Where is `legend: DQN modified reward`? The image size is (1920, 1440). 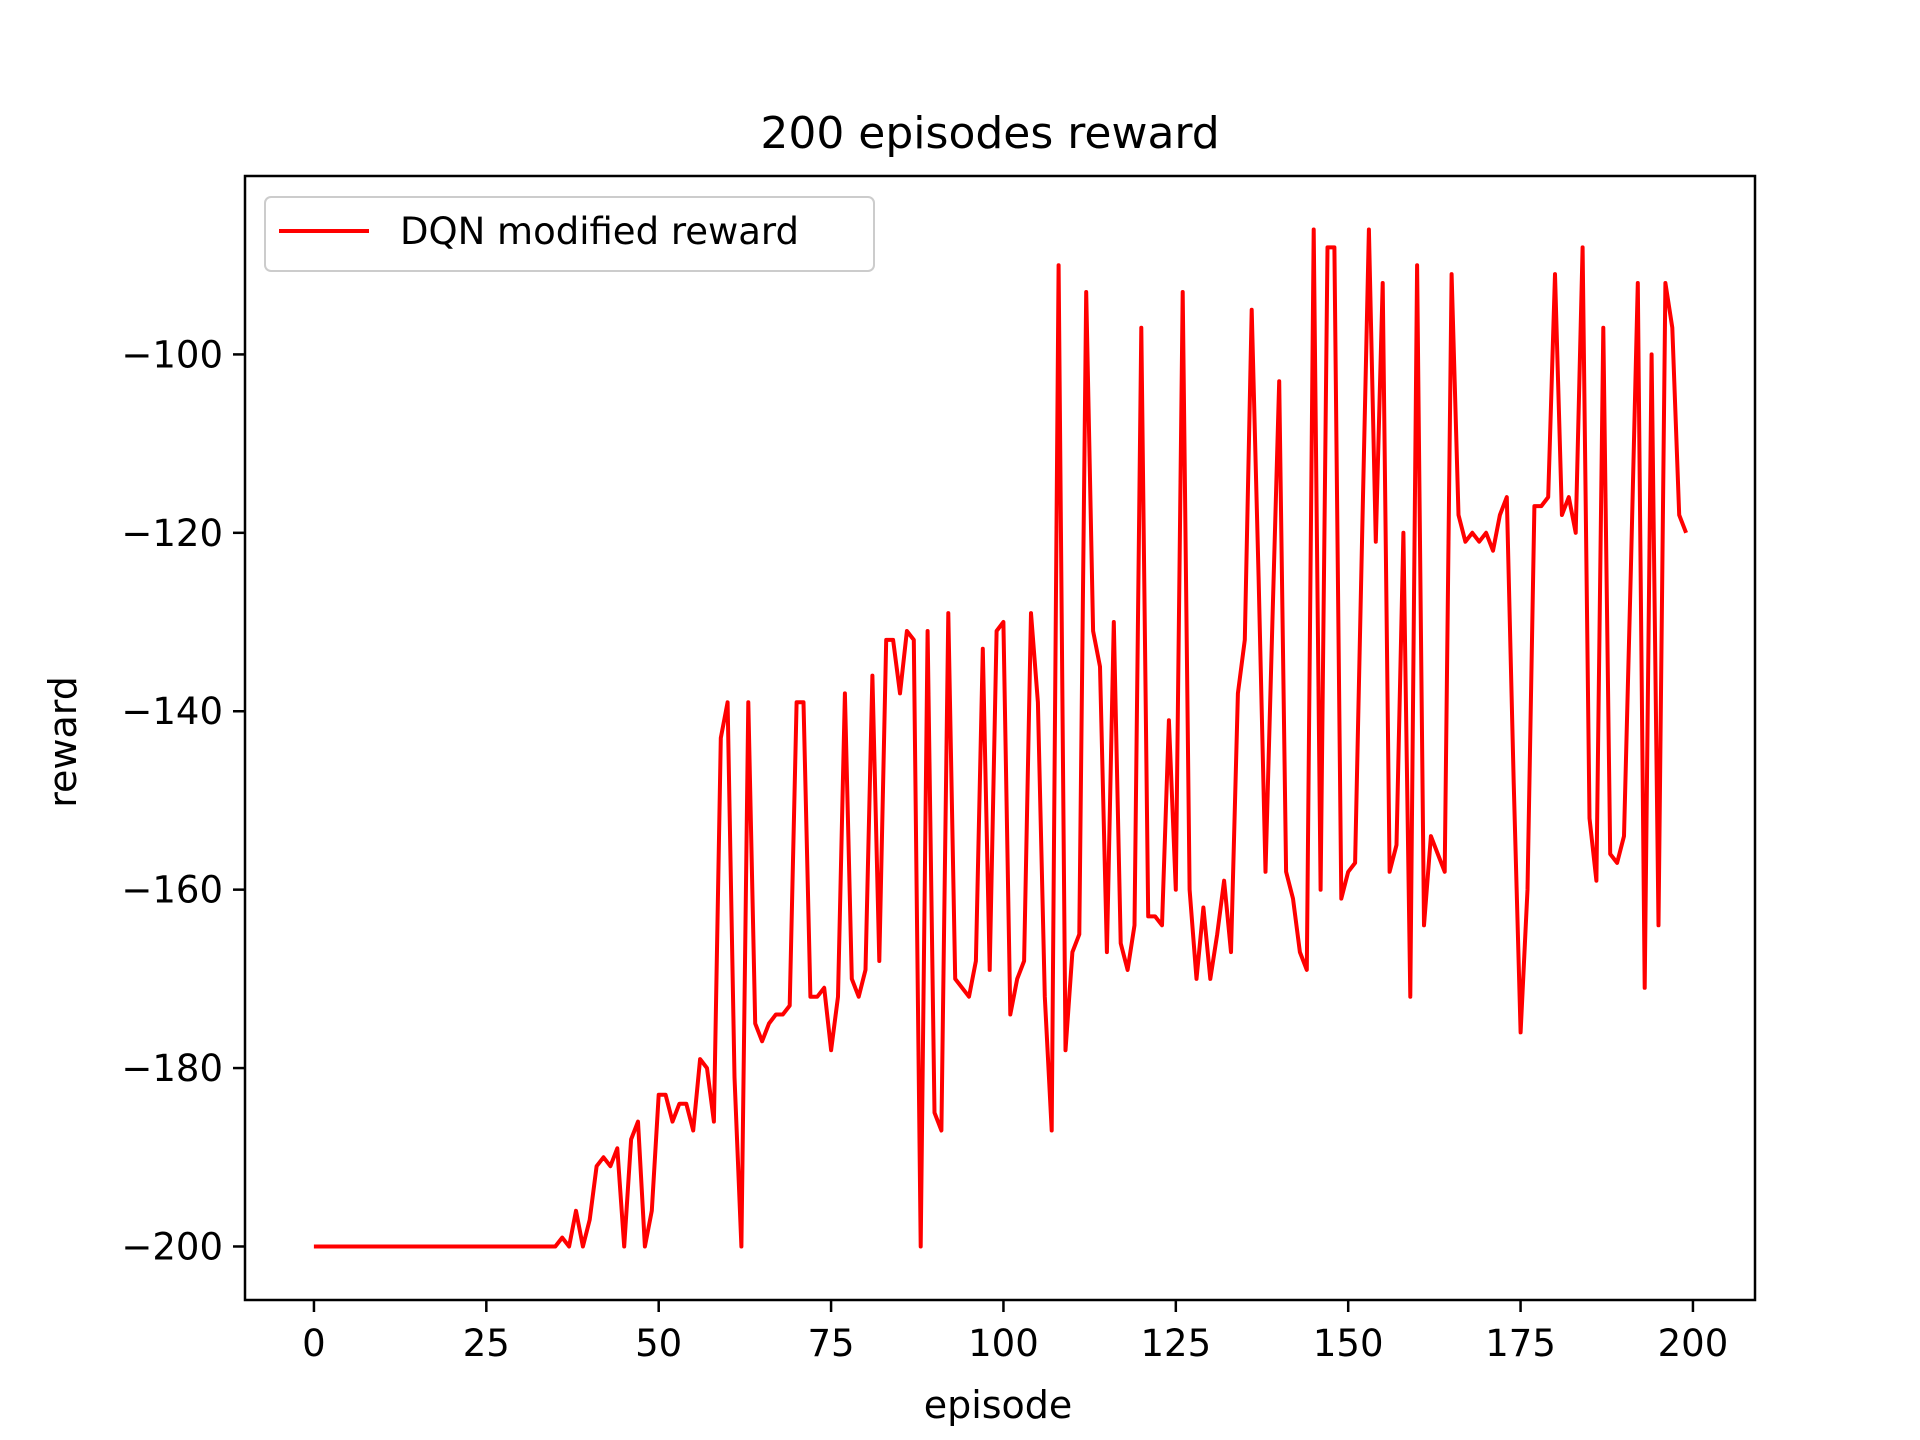 legend: DQN modified reward is located at coordinates (569, 234).